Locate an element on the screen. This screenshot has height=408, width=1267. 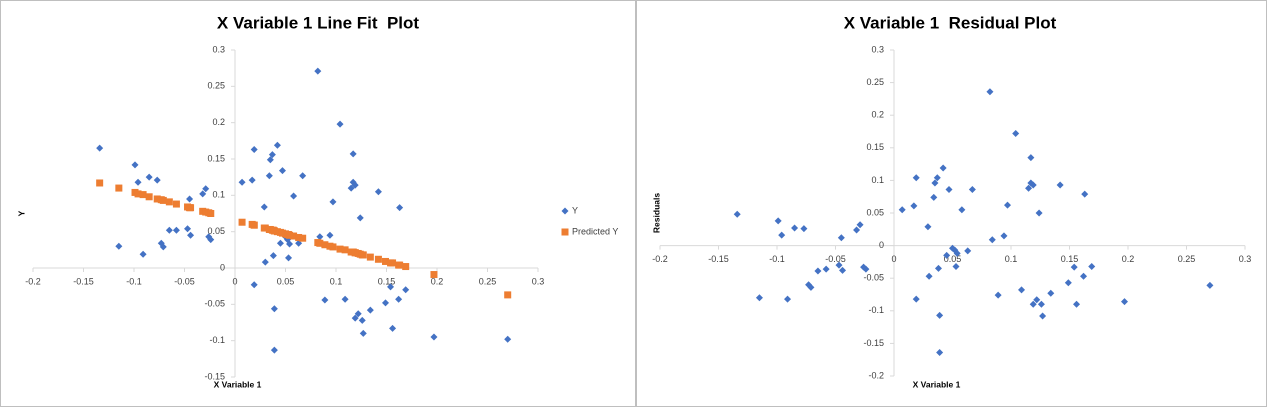
y-tick-label: -0.05 is located at coordinates (214, 304).